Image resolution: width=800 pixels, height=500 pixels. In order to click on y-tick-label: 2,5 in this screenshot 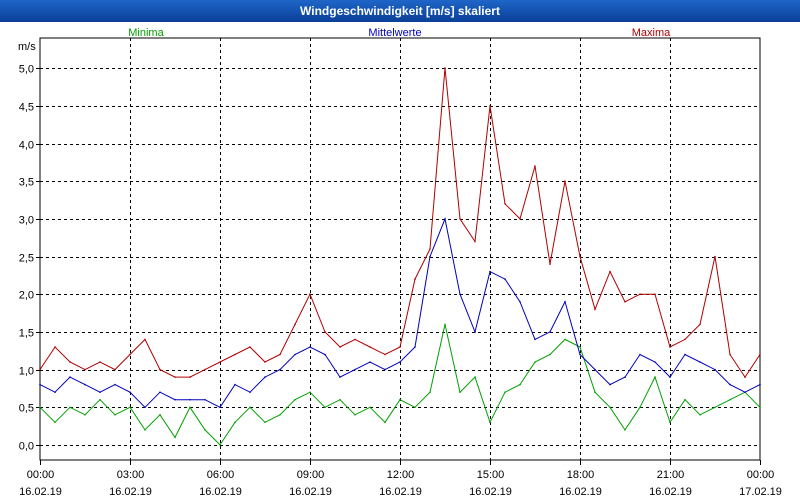, I will do `click(26, 259)`.